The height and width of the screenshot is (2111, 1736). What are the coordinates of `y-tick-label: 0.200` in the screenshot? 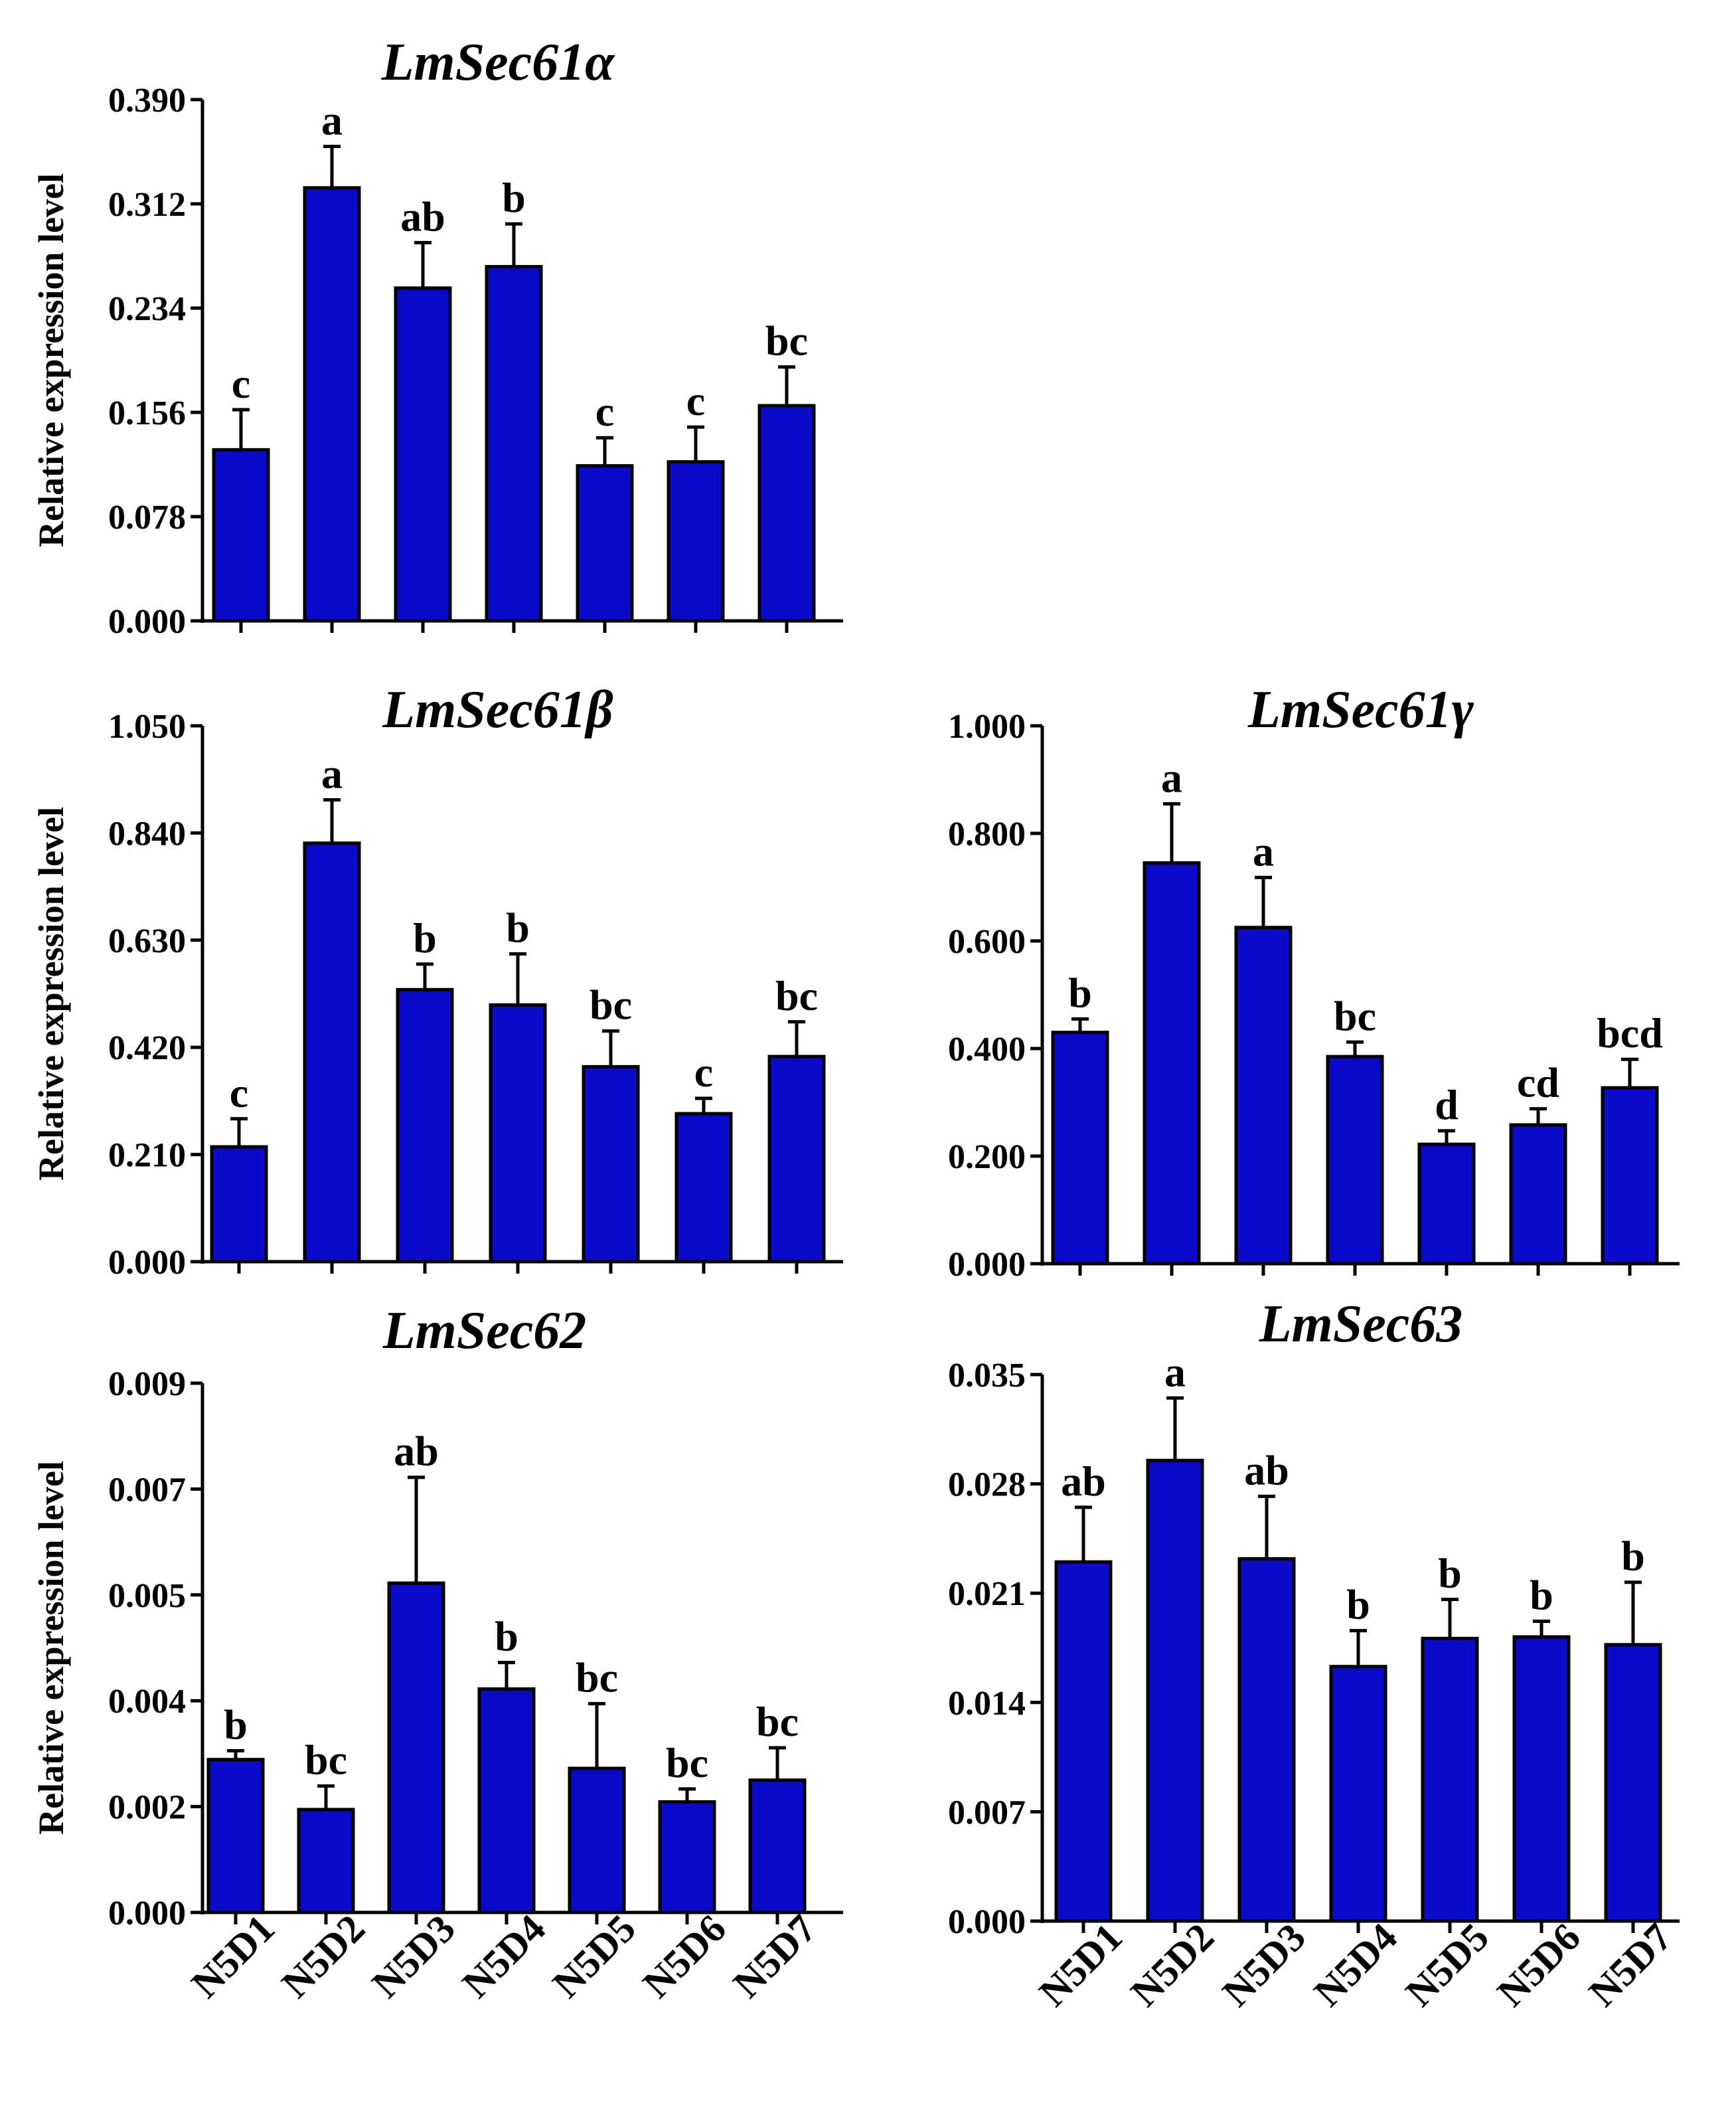 It's located at (987, 1157).